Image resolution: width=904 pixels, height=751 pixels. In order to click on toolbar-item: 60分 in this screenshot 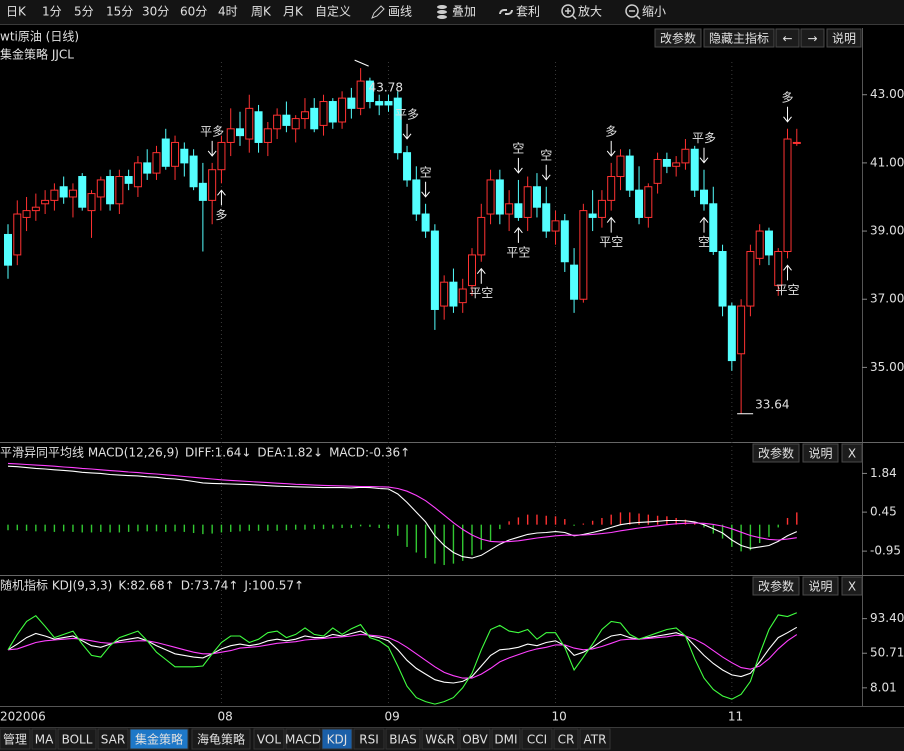, I will do `click(193, 12)`.